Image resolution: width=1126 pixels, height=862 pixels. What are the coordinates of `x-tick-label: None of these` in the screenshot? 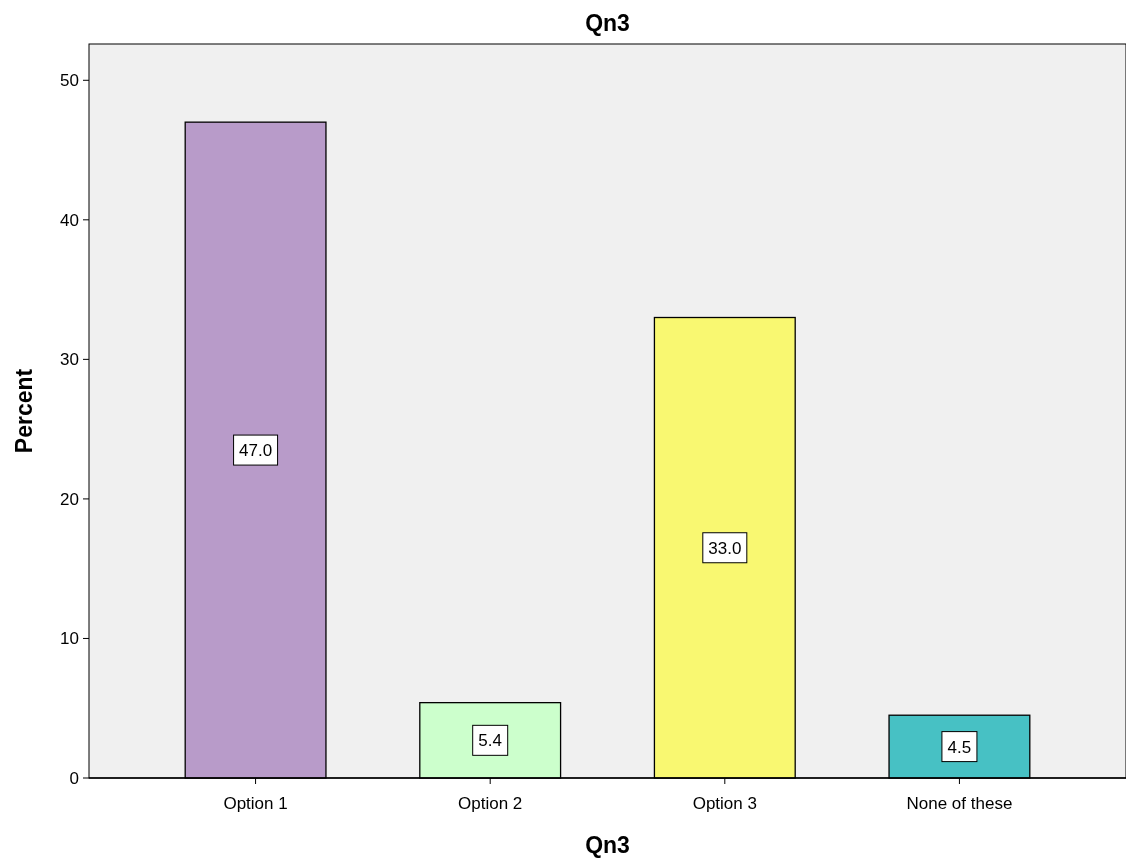 It's located at (959, 803).